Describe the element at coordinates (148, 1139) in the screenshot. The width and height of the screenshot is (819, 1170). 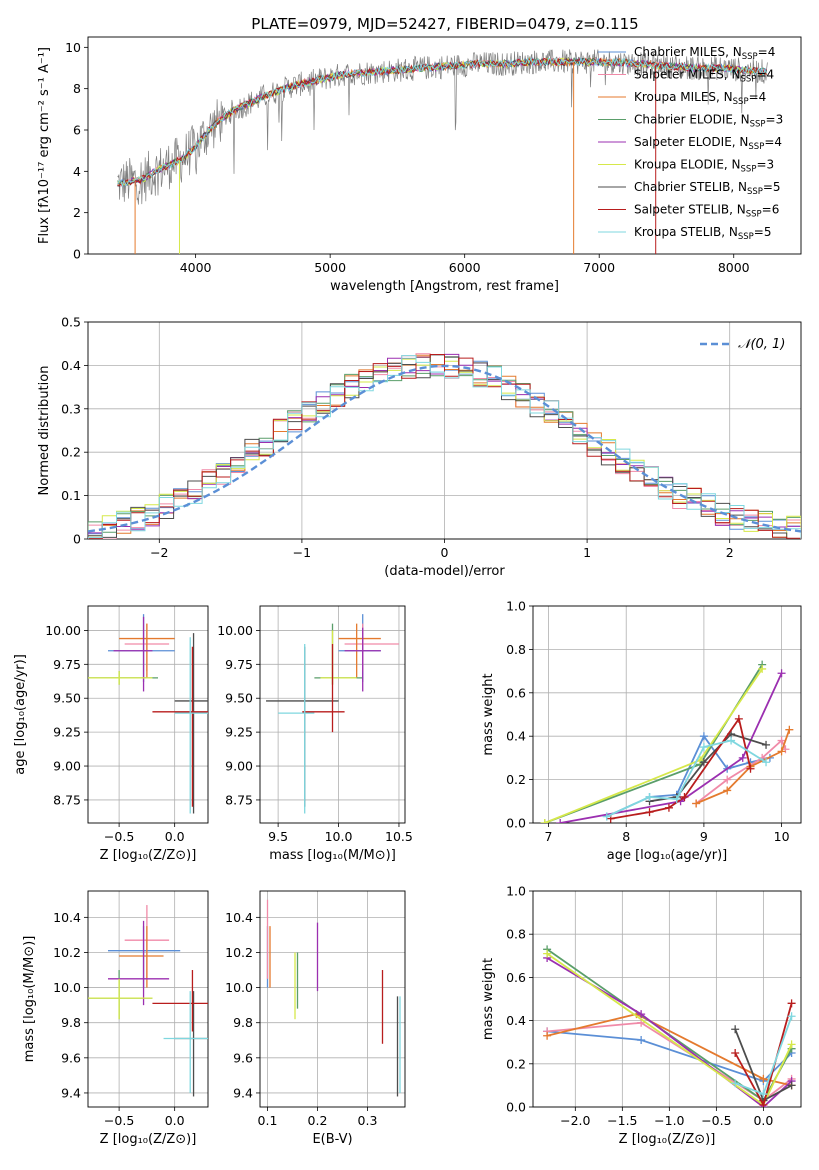
I see `mass_vs_Z-xlabel: Z [log₁₀(Z/Z⊙)]` at that location.